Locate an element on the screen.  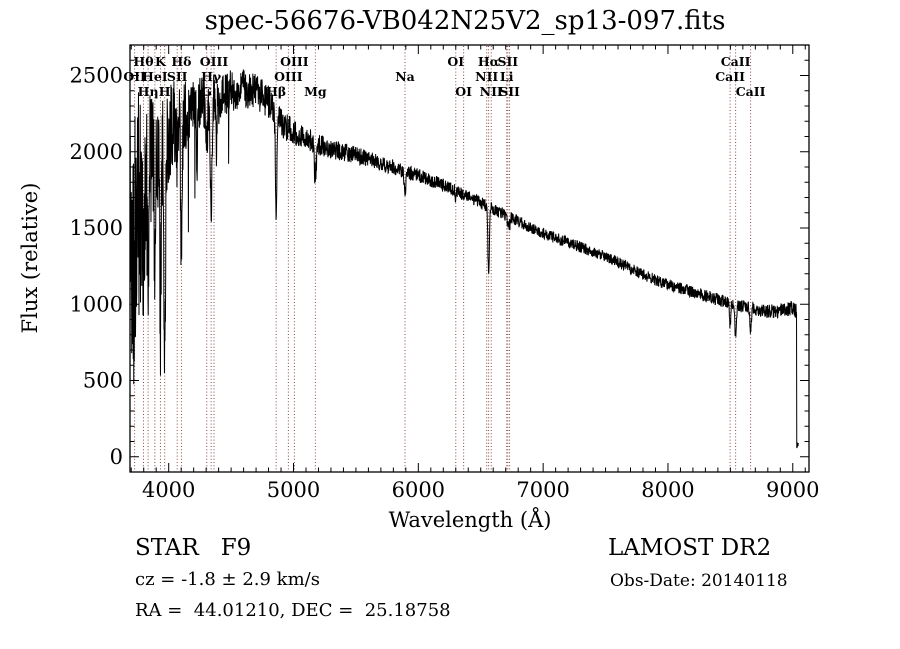
spectral-line-label: H is located at coordinates (165, 91).